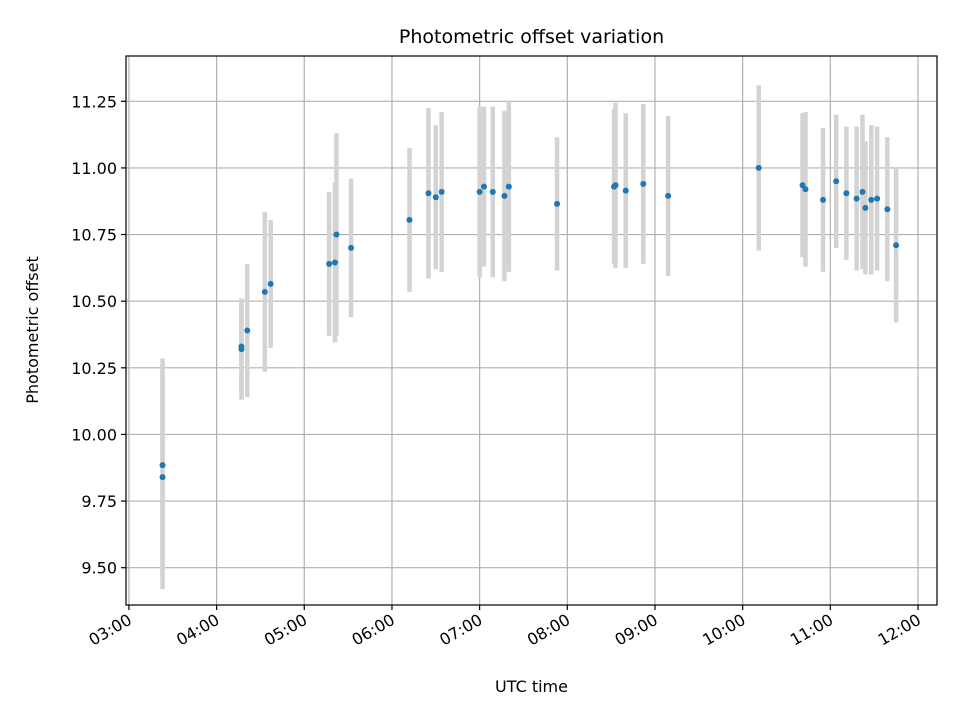 The image size is (960, 720). I want to click on x-tick-label: 09:00, so click(636, 630).